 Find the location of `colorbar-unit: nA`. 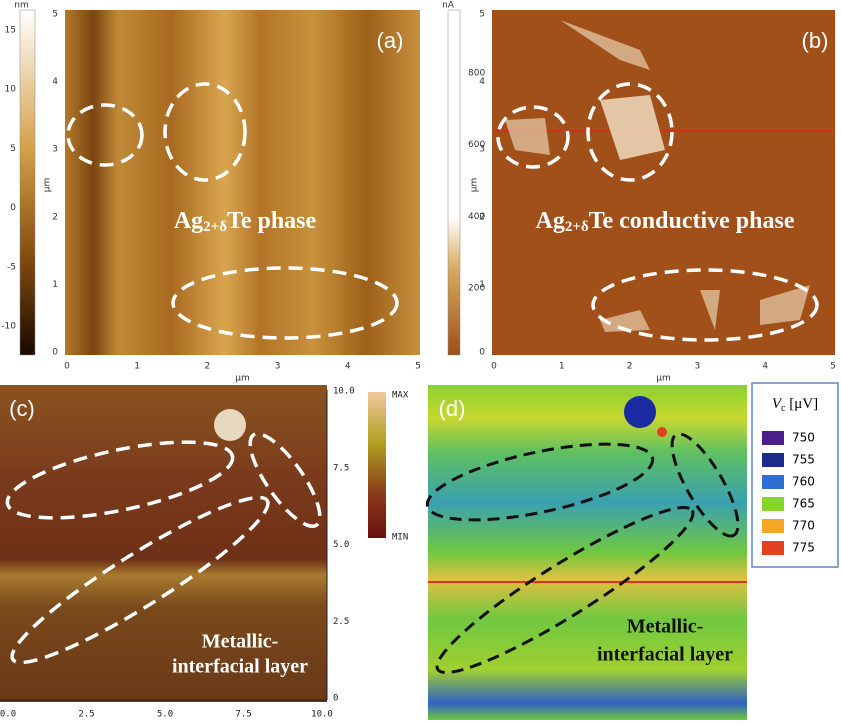

colorbar-unit: nA is located at coordinates (448, 6).